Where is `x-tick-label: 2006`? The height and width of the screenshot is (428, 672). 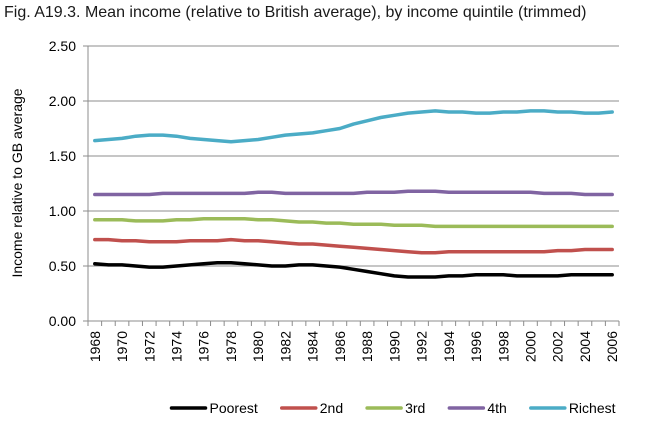 x-tick-label: 2006 is located at coordinates (612, 346).